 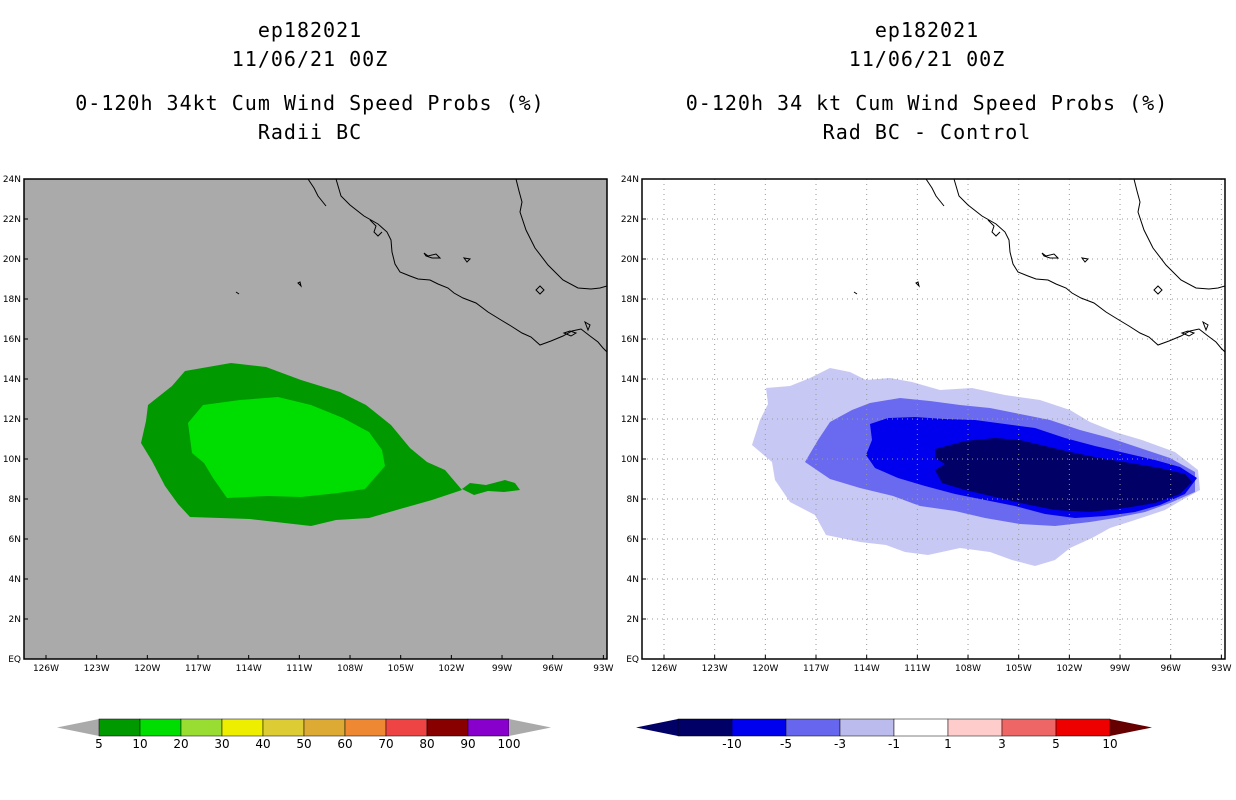 I want to click on right-lat-tick-label: 18N, so click(x=630, y=300).